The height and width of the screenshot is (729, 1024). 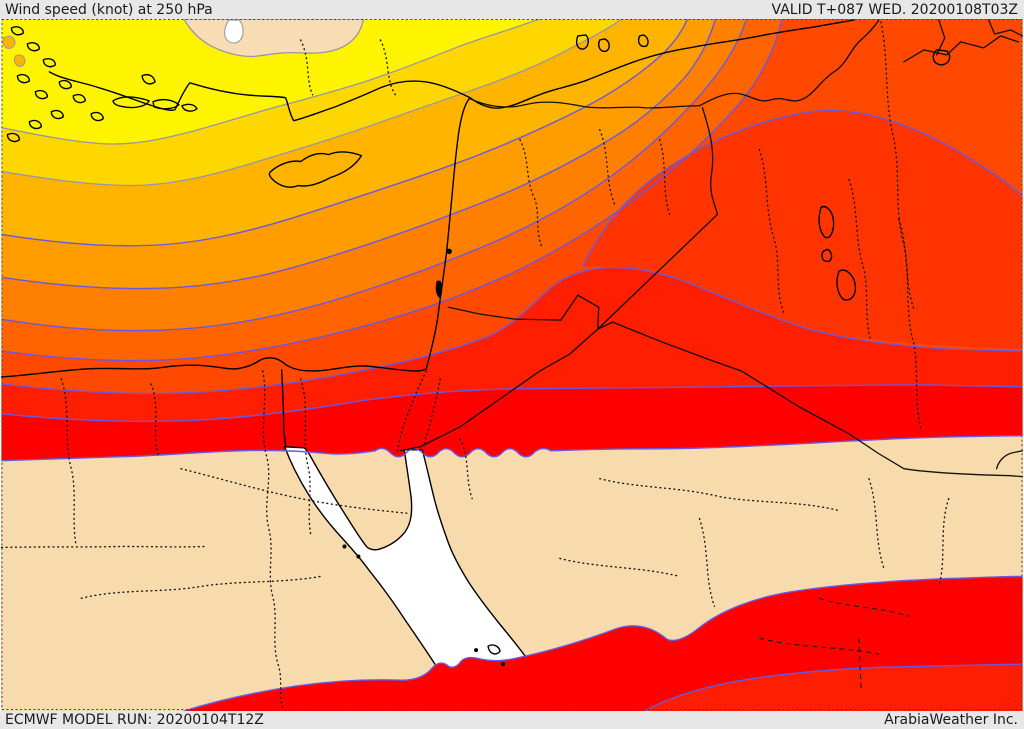 What do you see at coordinates (826, 222) in the screenshot?
I see `lake-tharthar` at bounding box center [826, 222].